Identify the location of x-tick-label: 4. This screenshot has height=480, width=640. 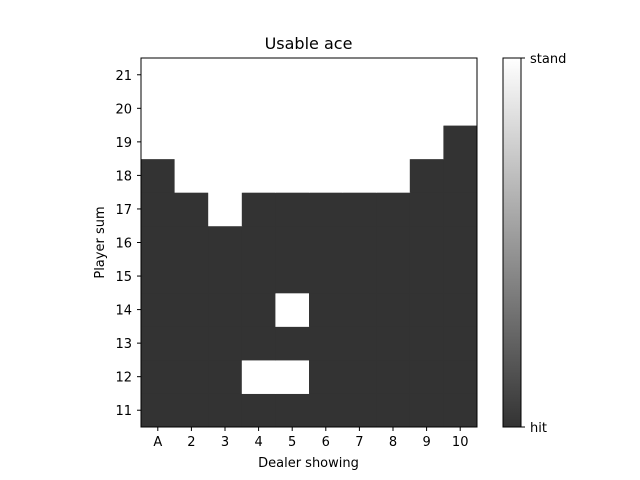
(258, 442).